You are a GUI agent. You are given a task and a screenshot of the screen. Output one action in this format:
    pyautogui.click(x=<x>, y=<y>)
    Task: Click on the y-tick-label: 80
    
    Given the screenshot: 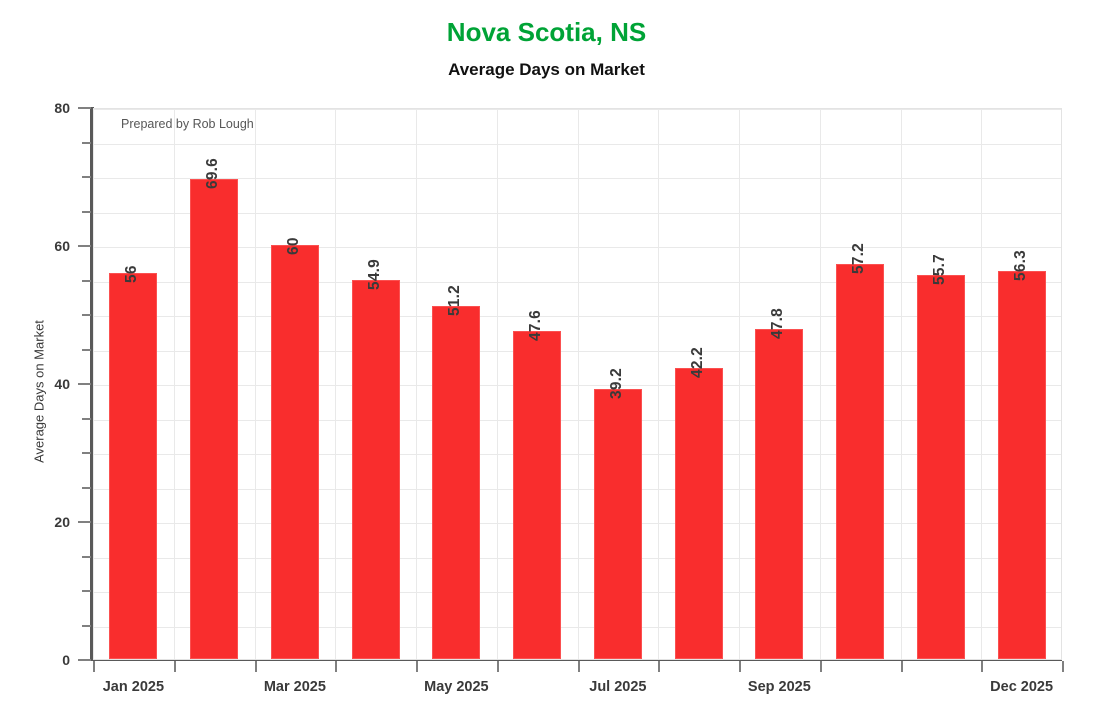 What is the action you would take?
    pyautogui.click(x=62, y=108)
    